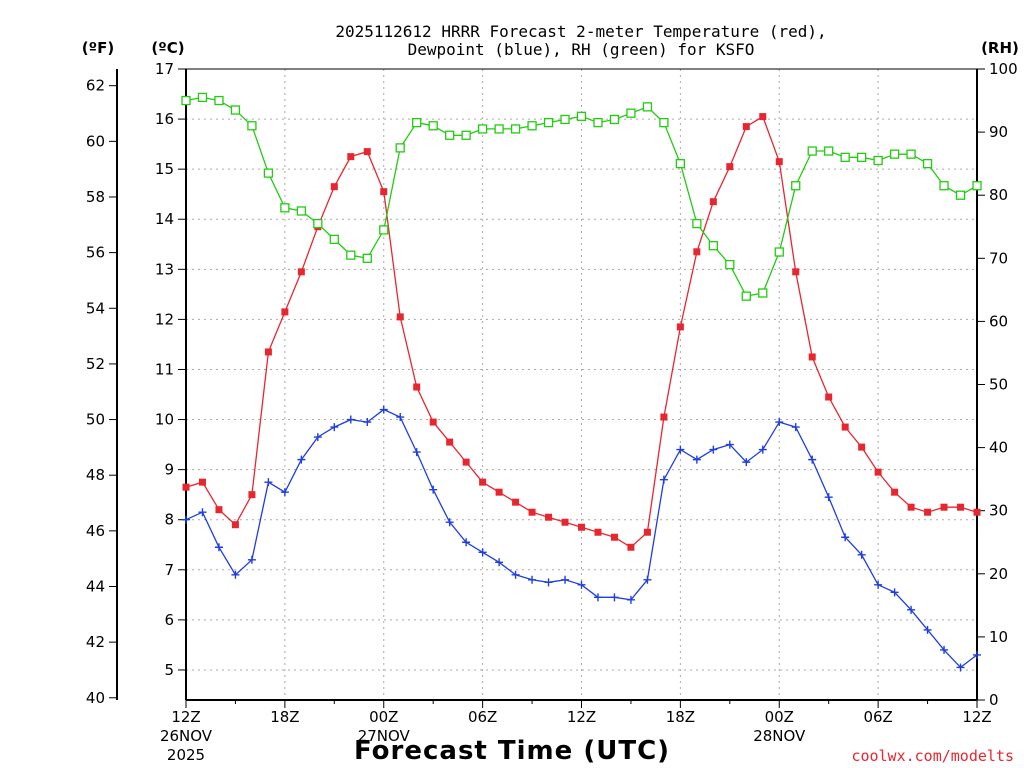 This screenshot has width=1024, height=768. I want to click on rh-tick-label: 50, so click(998, 385).